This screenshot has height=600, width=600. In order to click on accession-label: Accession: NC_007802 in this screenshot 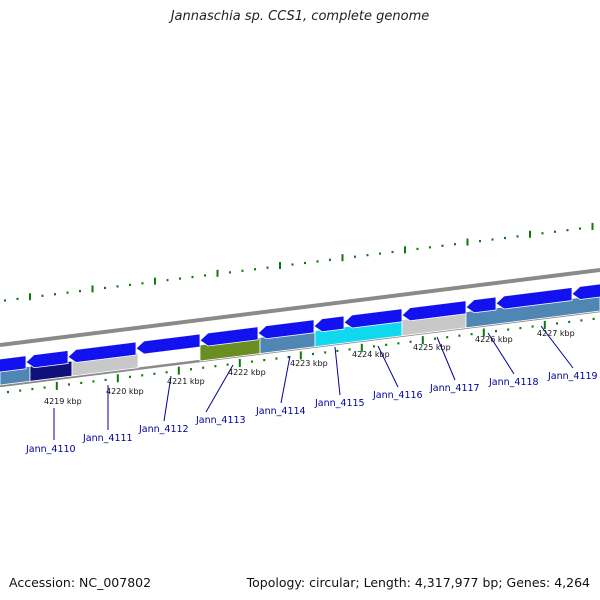, I will do `click(80, 582)`.